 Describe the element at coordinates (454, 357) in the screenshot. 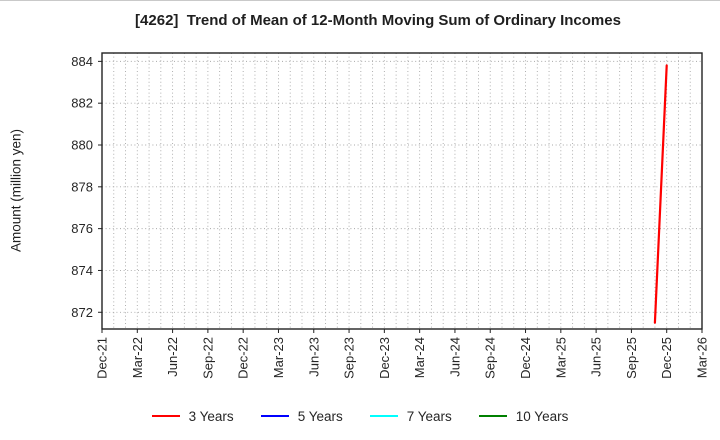

I see `x-tick-label: Jun-24` at that location.